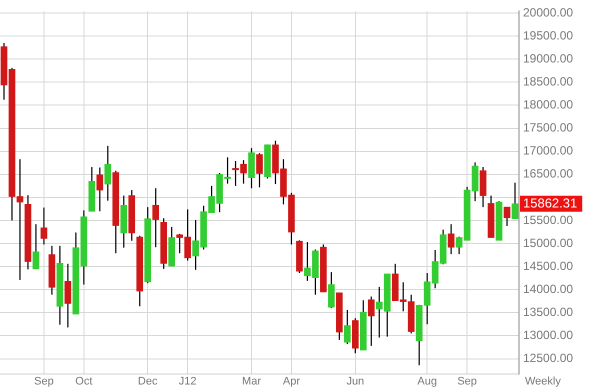  Describe the element at coordinates (548, 289) in the screenshot. I see `y-tick-label: 14000.00` at that location.